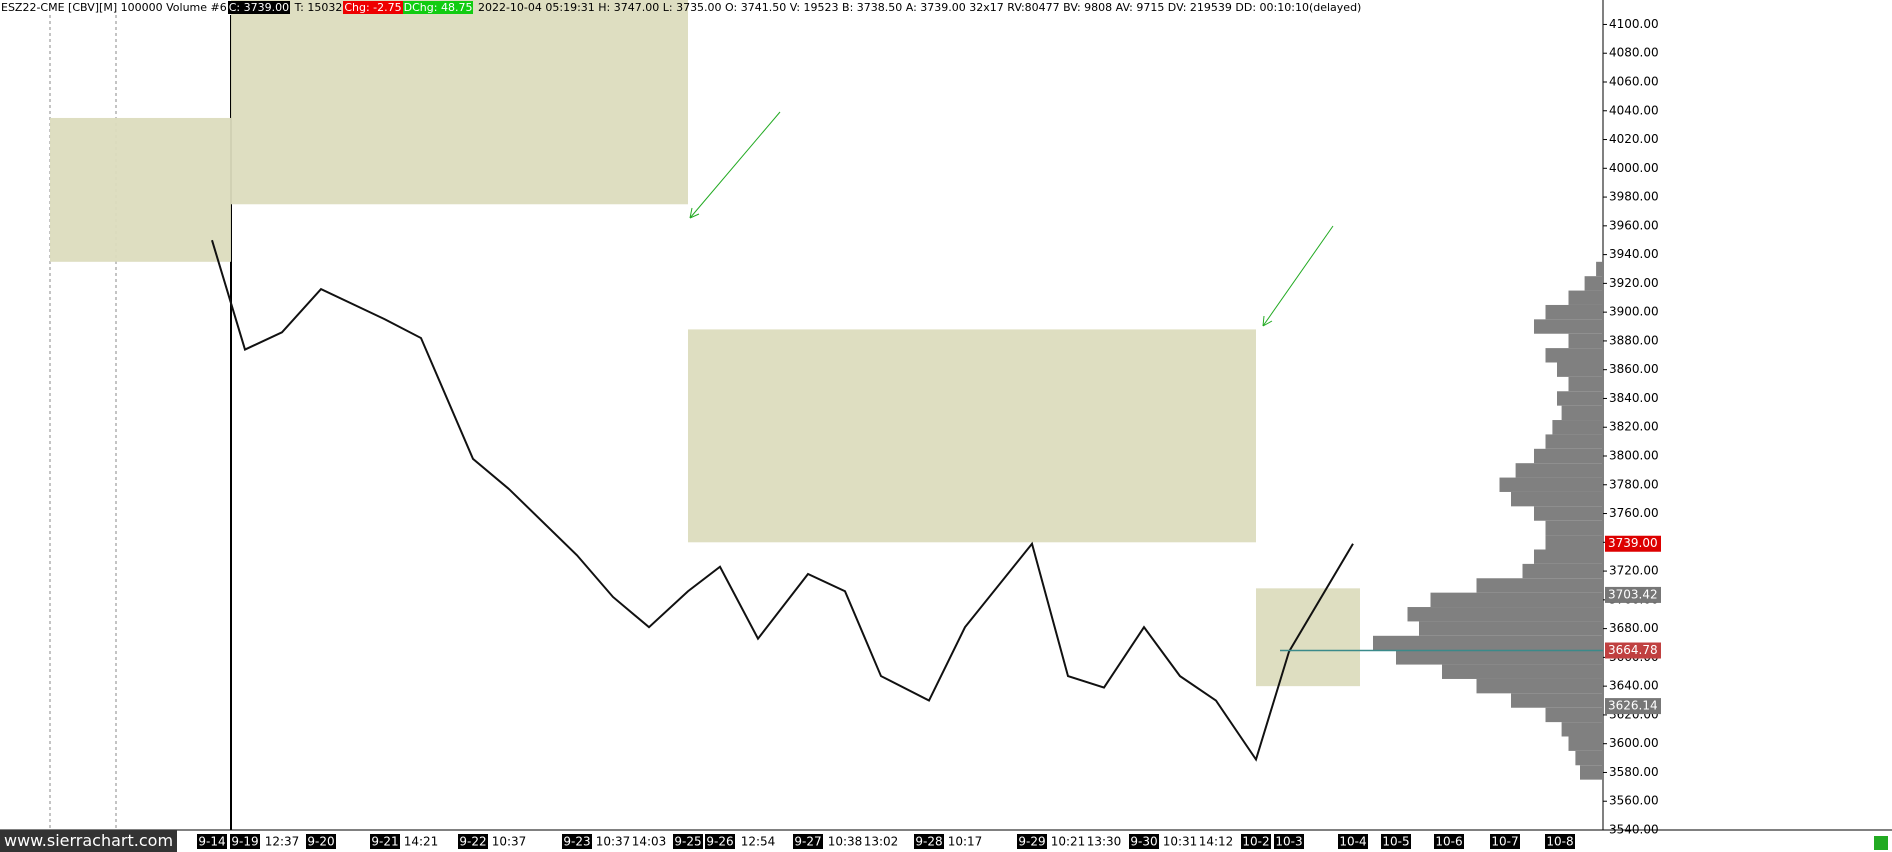 This screenshot has height=852, width=1892. Describe the element at coordinates (1180, 842) in the screenshot. I see `x-tick-label: 10:31` at that location.